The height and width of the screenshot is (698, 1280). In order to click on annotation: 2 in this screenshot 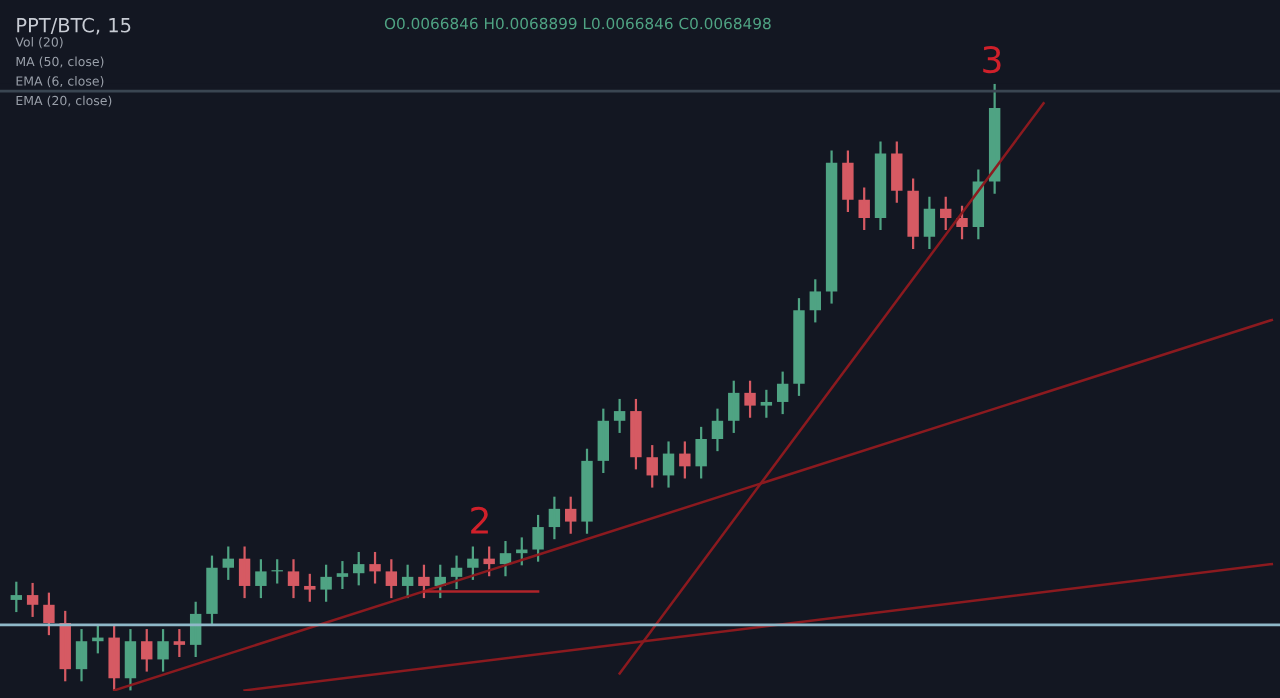, I will do `click(479, 520)`.